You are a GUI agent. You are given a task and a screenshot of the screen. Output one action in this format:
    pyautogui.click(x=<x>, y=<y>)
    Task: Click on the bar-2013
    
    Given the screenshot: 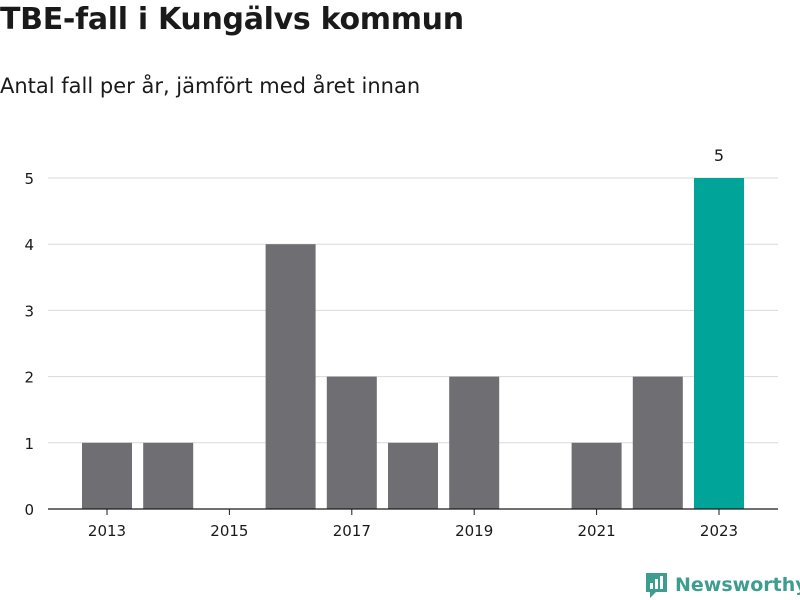 What is the action you would take?
    pyautogui.click(x=107, y=475)
    